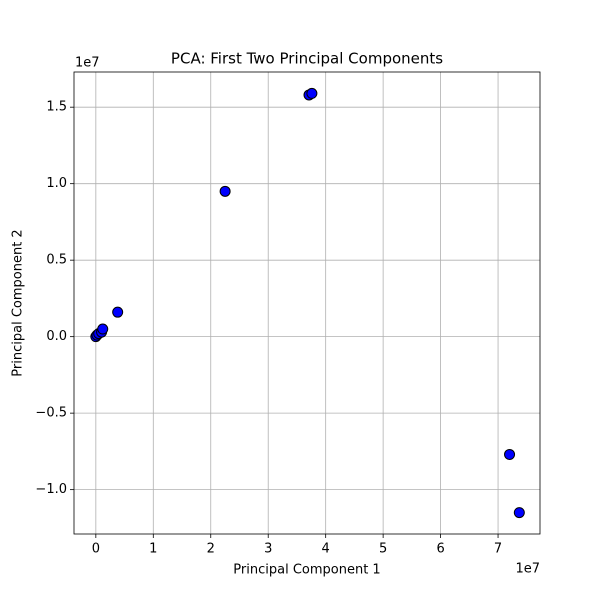 The image size is (600, 600). Describe the element at coordinates (498, 549) in the screenshot. I see `x-tick-label: 7` at that location.